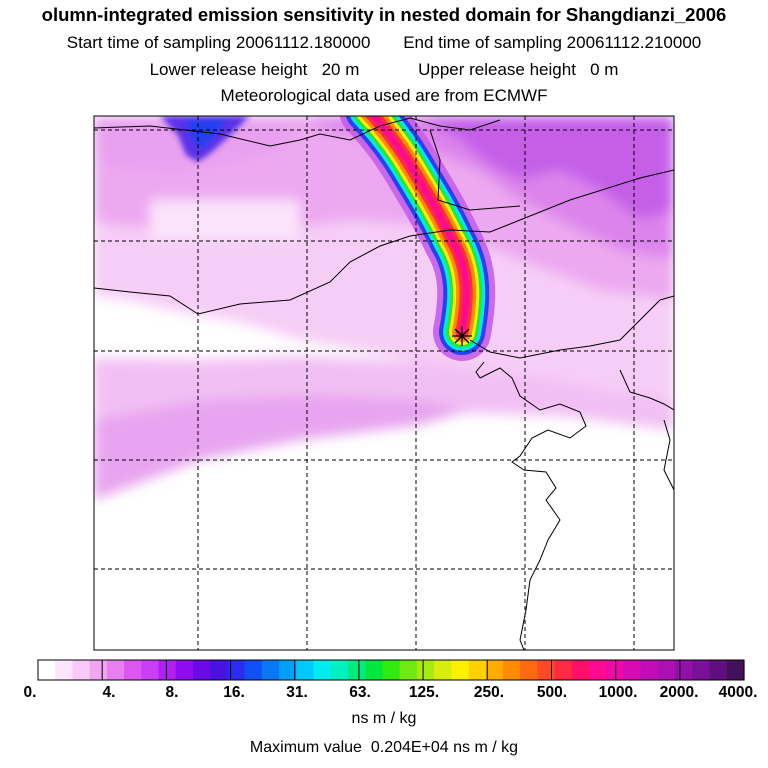  What do you see at coordinates (618, 692) in the screenshot?
I see `colorbar-tick-label: 1000.` at bounding box center [618, 692].